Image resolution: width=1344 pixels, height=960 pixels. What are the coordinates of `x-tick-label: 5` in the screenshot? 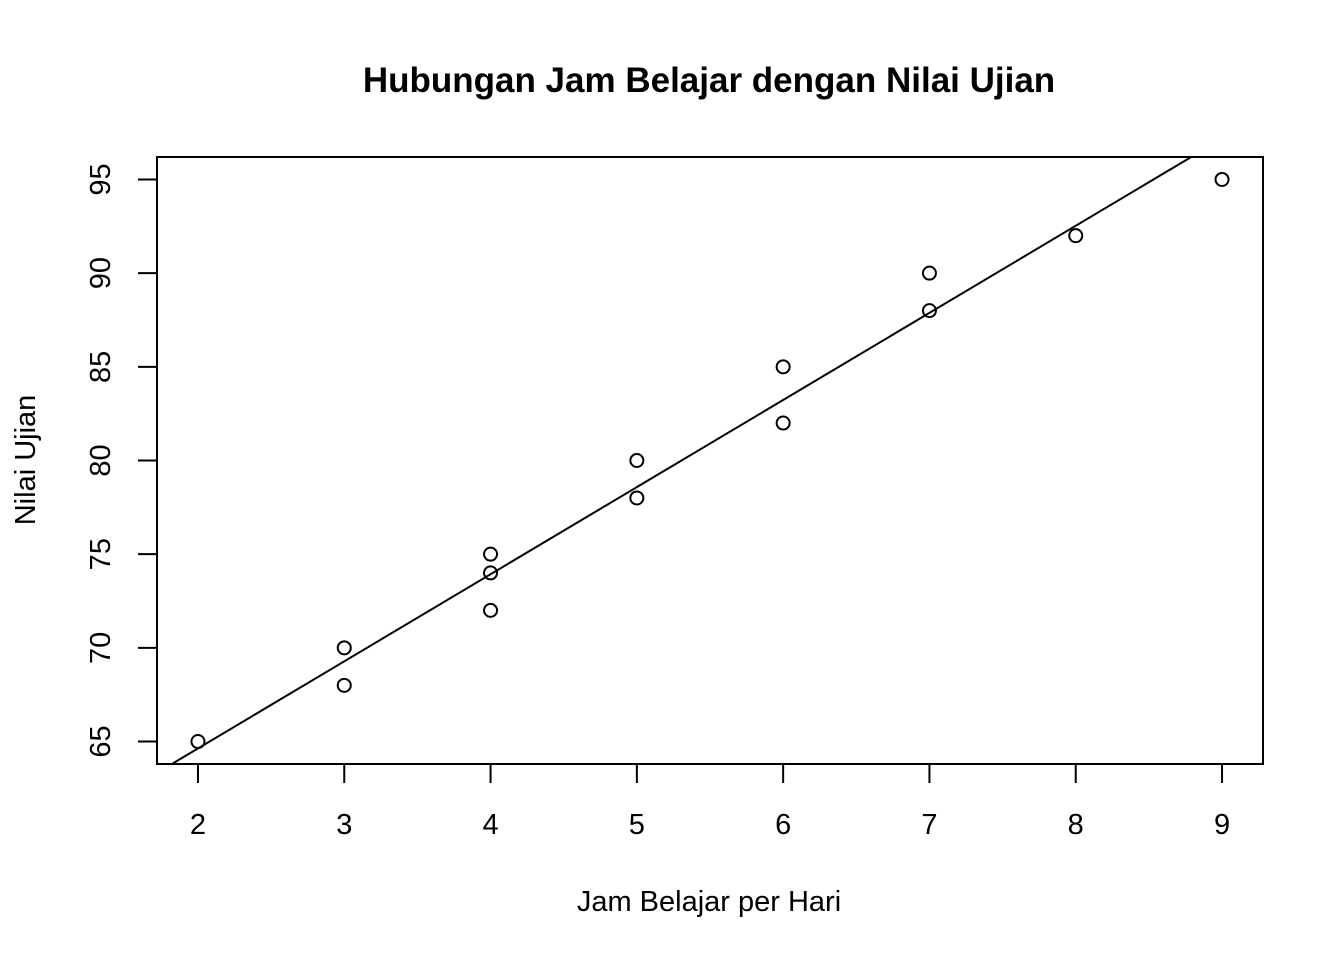 It's located at (637, 825).